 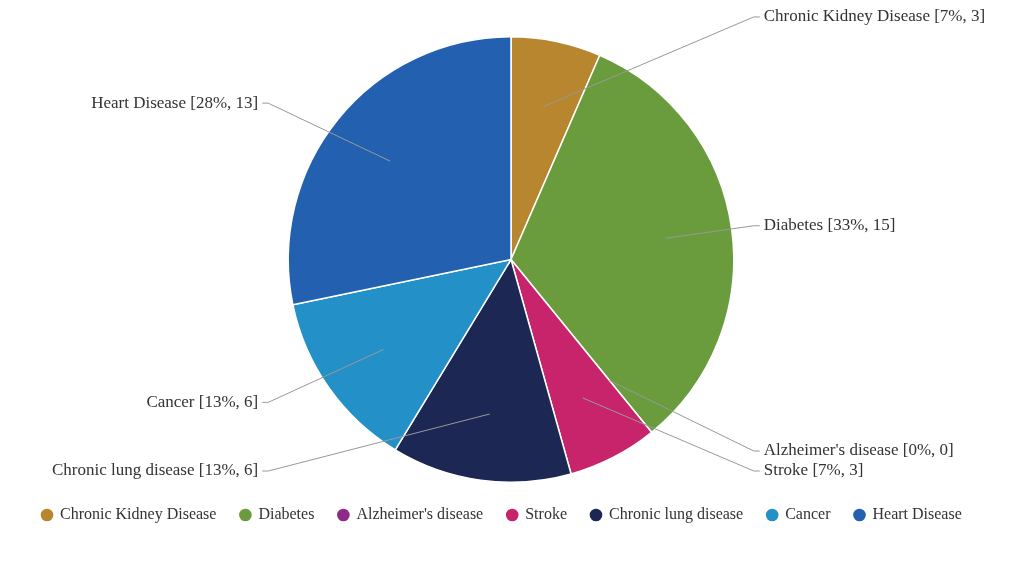 I want to click on legend-label: Alzheimer's disease, so click(x=420, y=514).